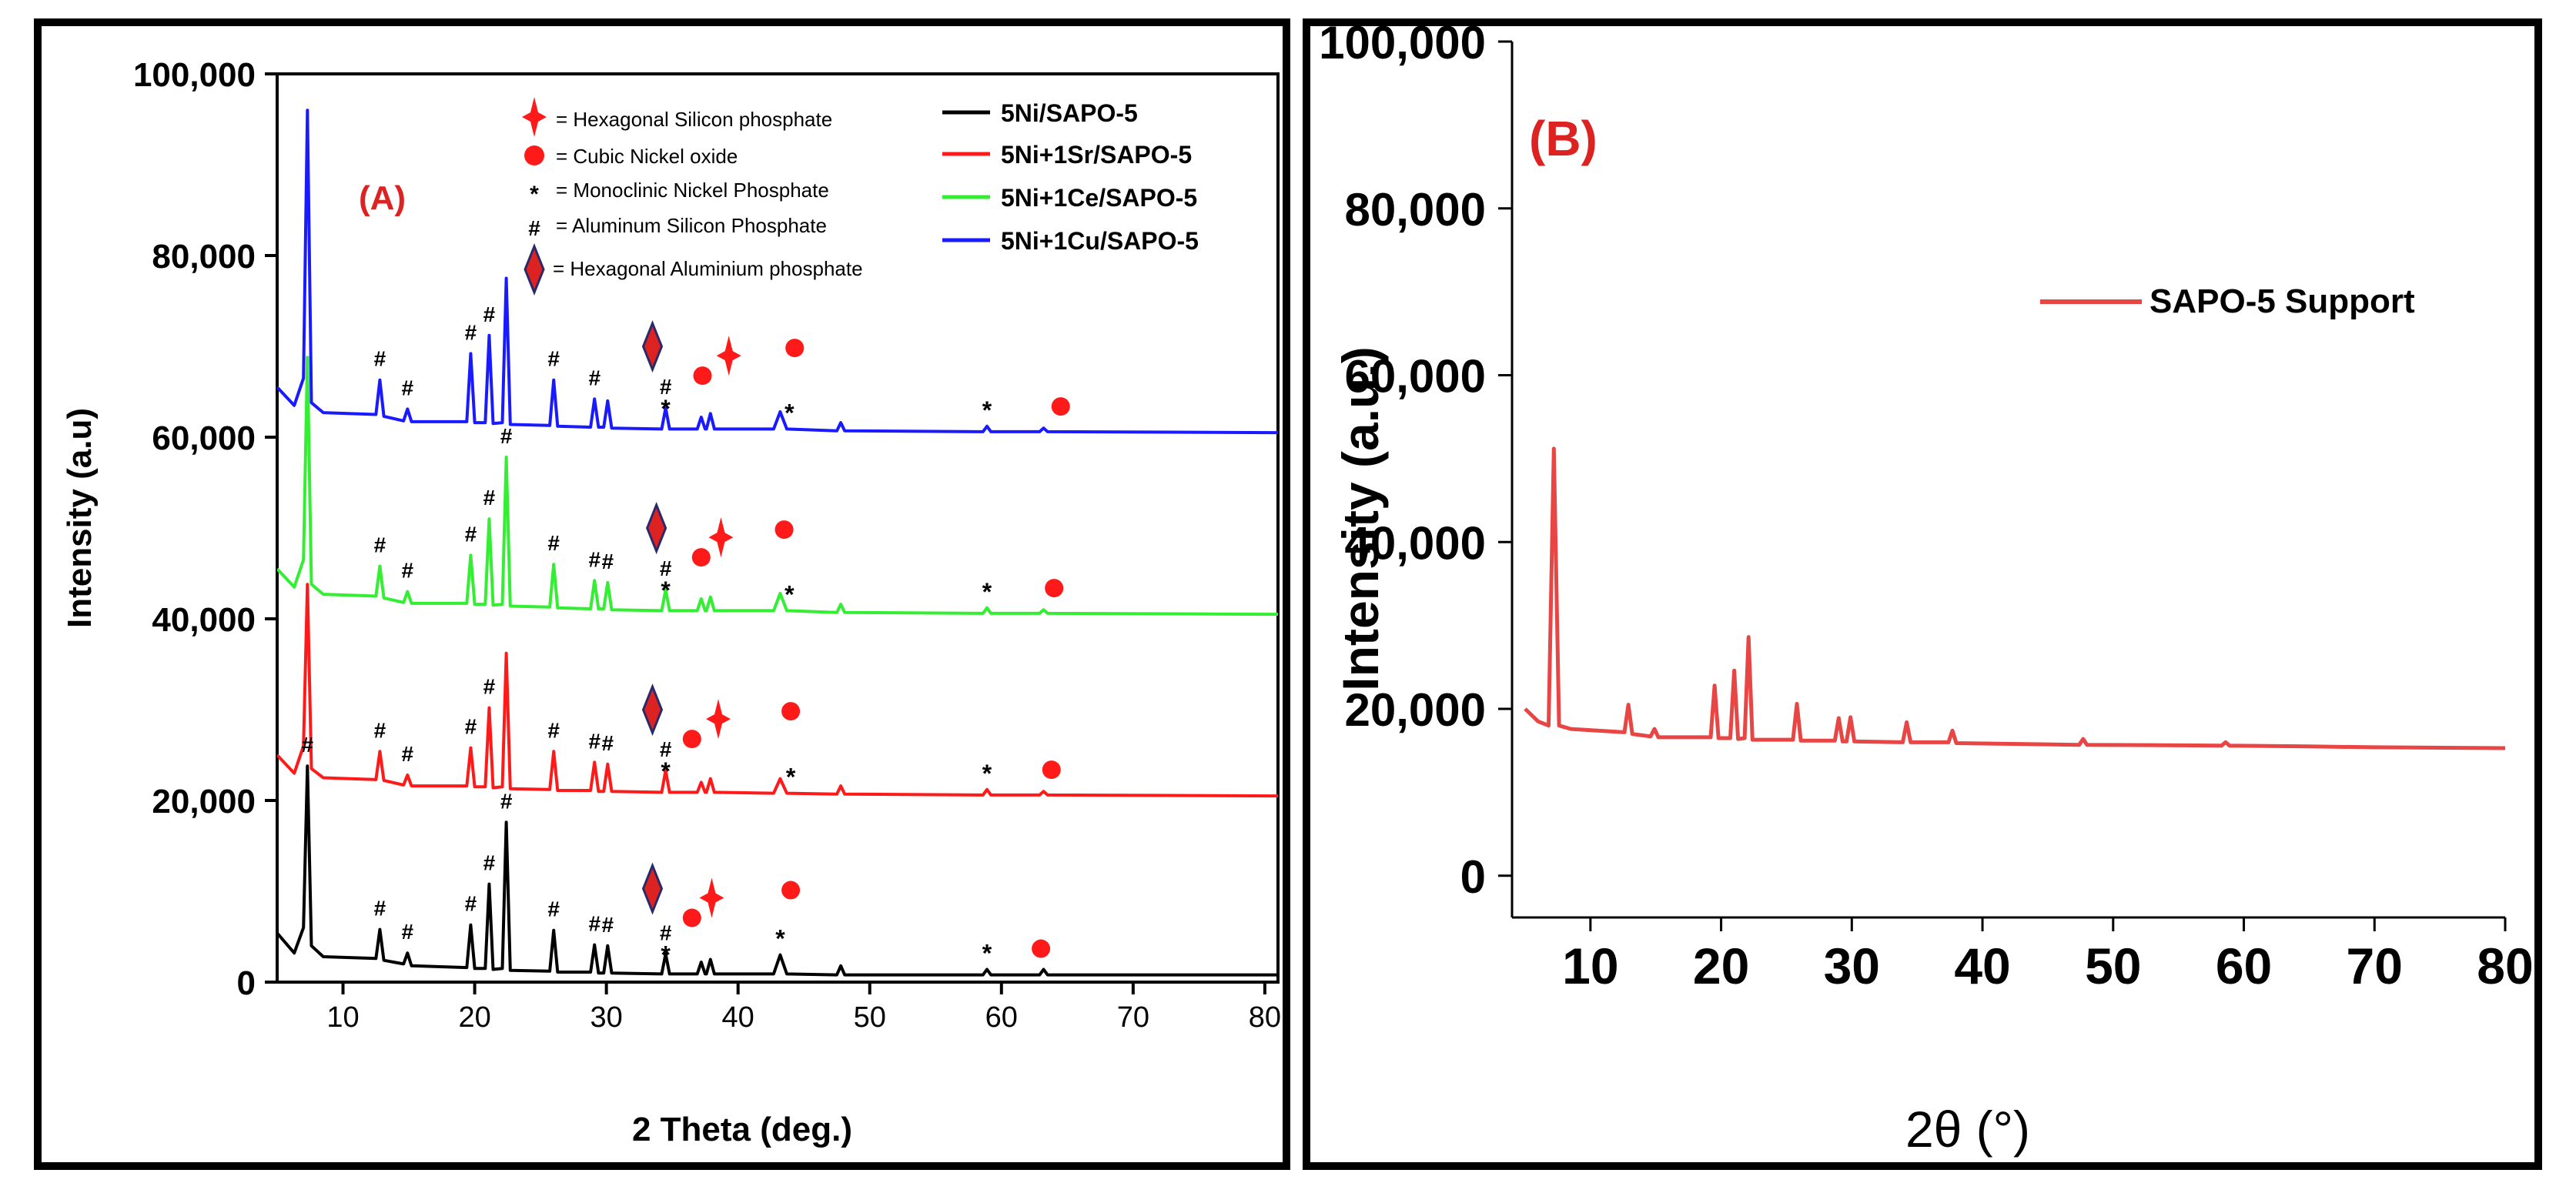  I want to click on x-tick-label-b: 80, so click(2505, 965).